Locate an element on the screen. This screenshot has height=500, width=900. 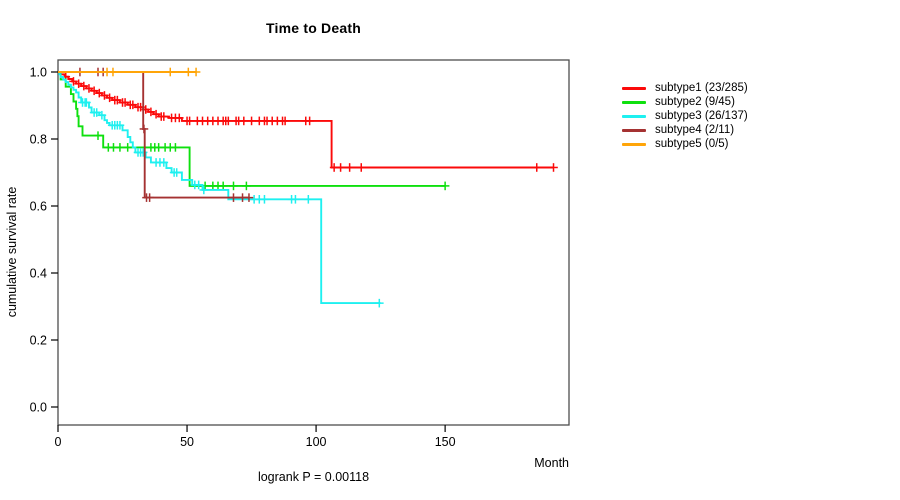
censor-marks-subtype1 is located at coordinates (309, 122).